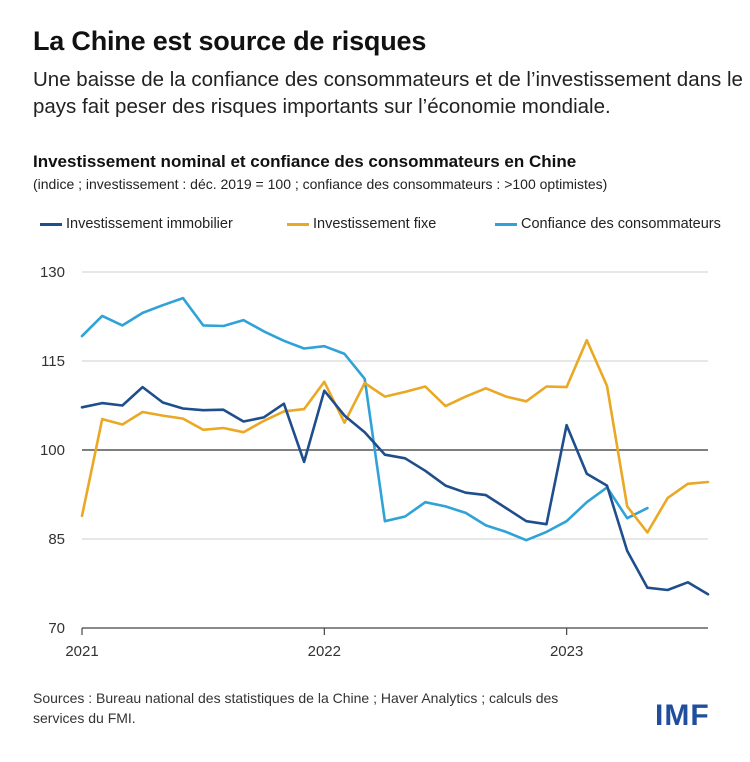  What do you see at coordinates (298, 224) in the screenshot?
I see `legend-swatch-fixe` at bounding box center [298, 224].